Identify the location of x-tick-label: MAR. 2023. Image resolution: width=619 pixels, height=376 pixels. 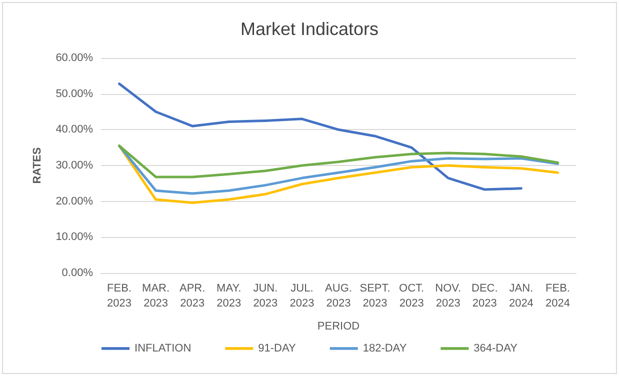
(156, 296).